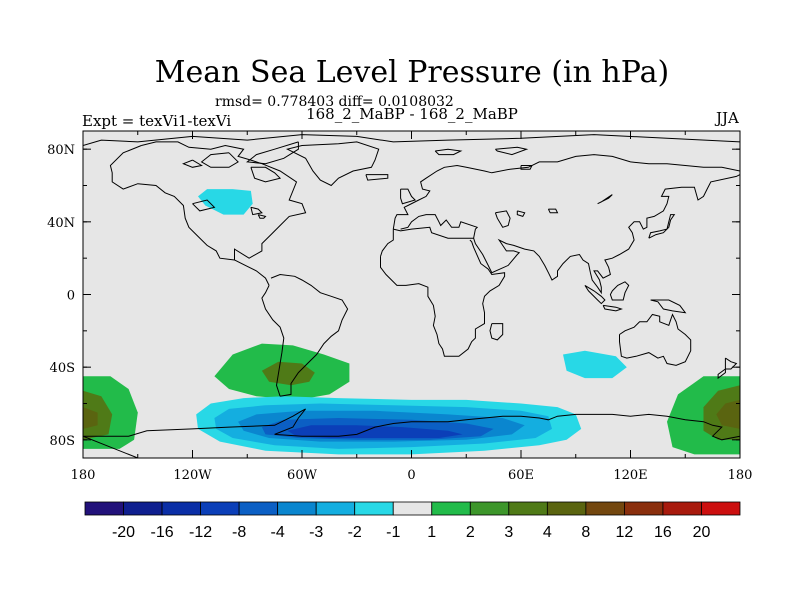 Image resolution: width=800 pixels, height=600 pixels. Describe the element at coordinates (521, 475) in the screenshot. I see `x-tick-label-4: 60E` at that location.